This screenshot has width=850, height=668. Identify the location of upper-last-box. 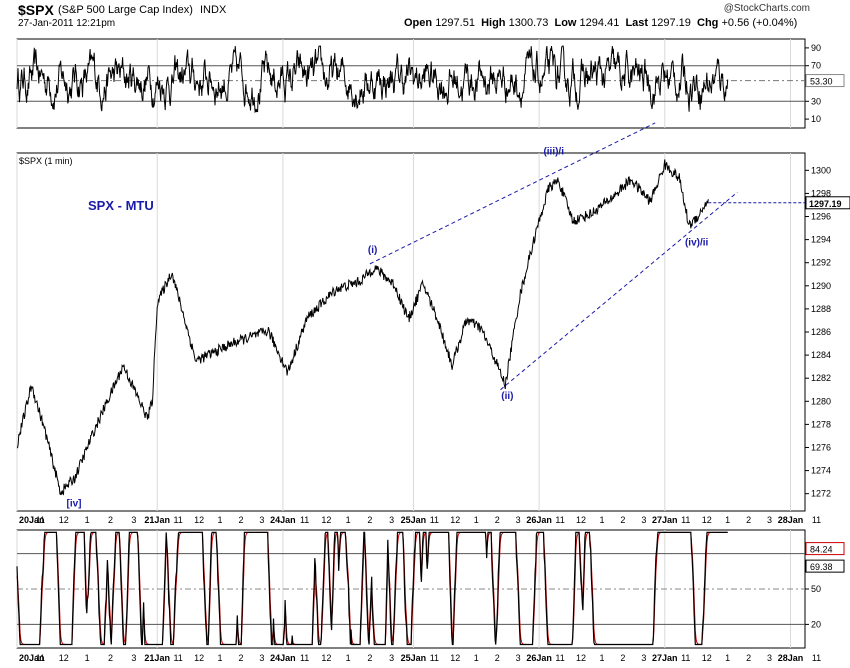
(825, 81).